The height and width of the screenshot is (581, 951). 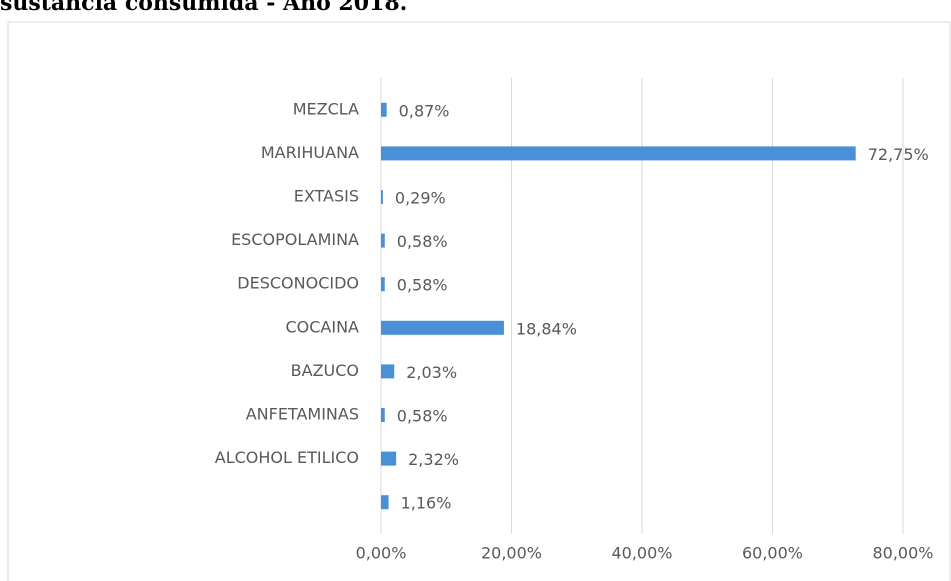 What do you see at coordinates (295, 239) in the screenshot?
I see `y-tick-label: ESCOPOLAMINA` at bounding box center [295, 239].